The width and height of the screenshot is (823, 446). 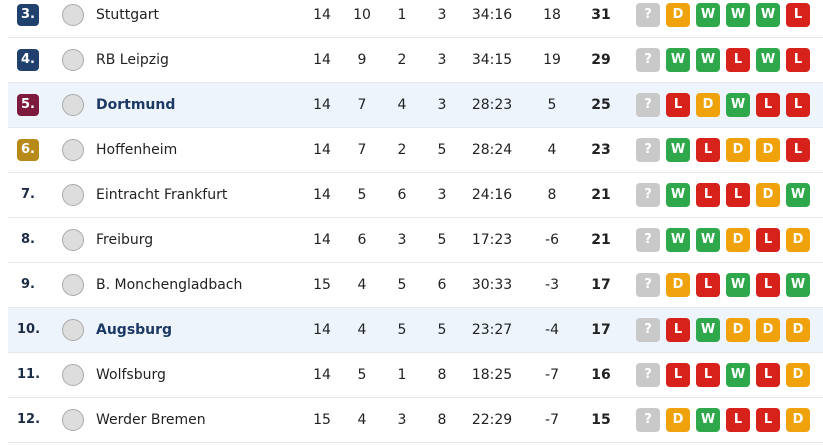 What do you see at coordinates (601, 104) in the screenshot?
I see `points: 25` at bounding box center [601, 104].